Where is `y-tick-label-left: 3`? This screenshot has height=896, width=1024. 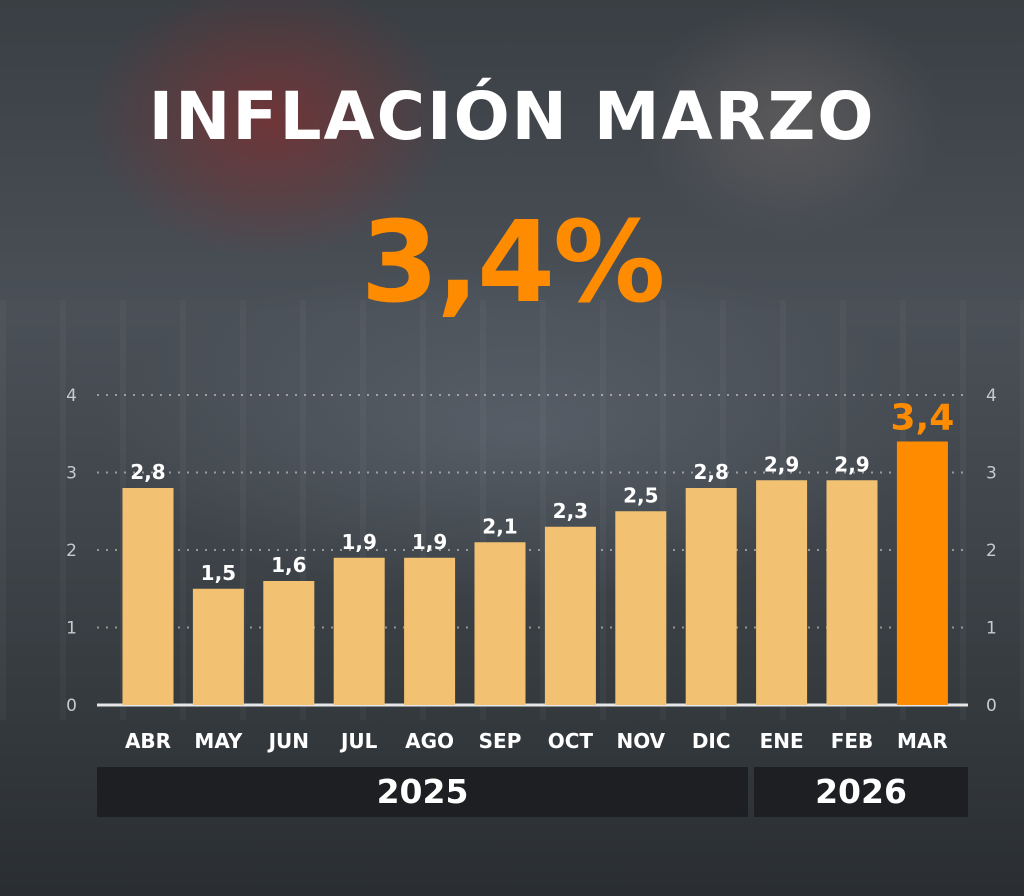 y-tick-label-left: 3 is located at coordinates (71, 474).